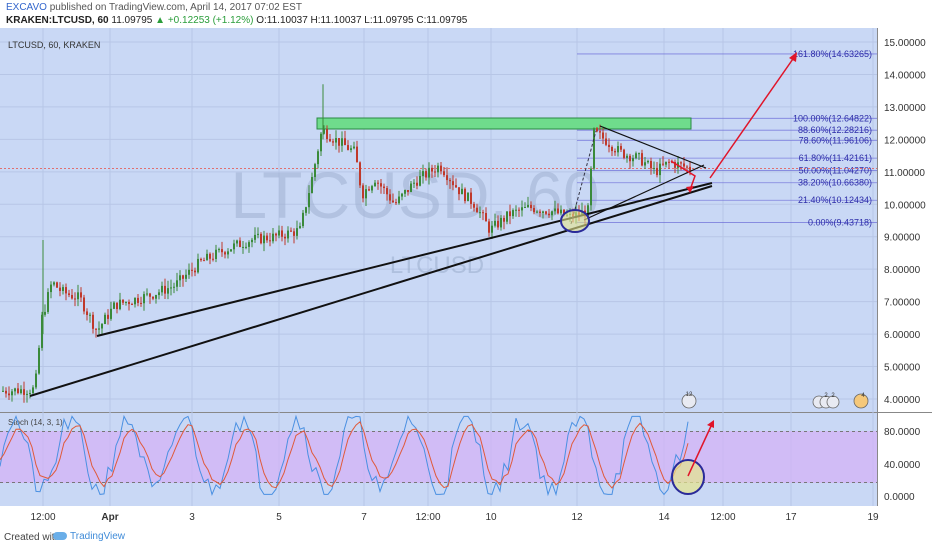 The image size is (932, 550). What do you see at coordinates (35, 422) in the screenshot?
I see `stoch-label: Stoch (14, 3, 1)` at bounding box center [35, 422].